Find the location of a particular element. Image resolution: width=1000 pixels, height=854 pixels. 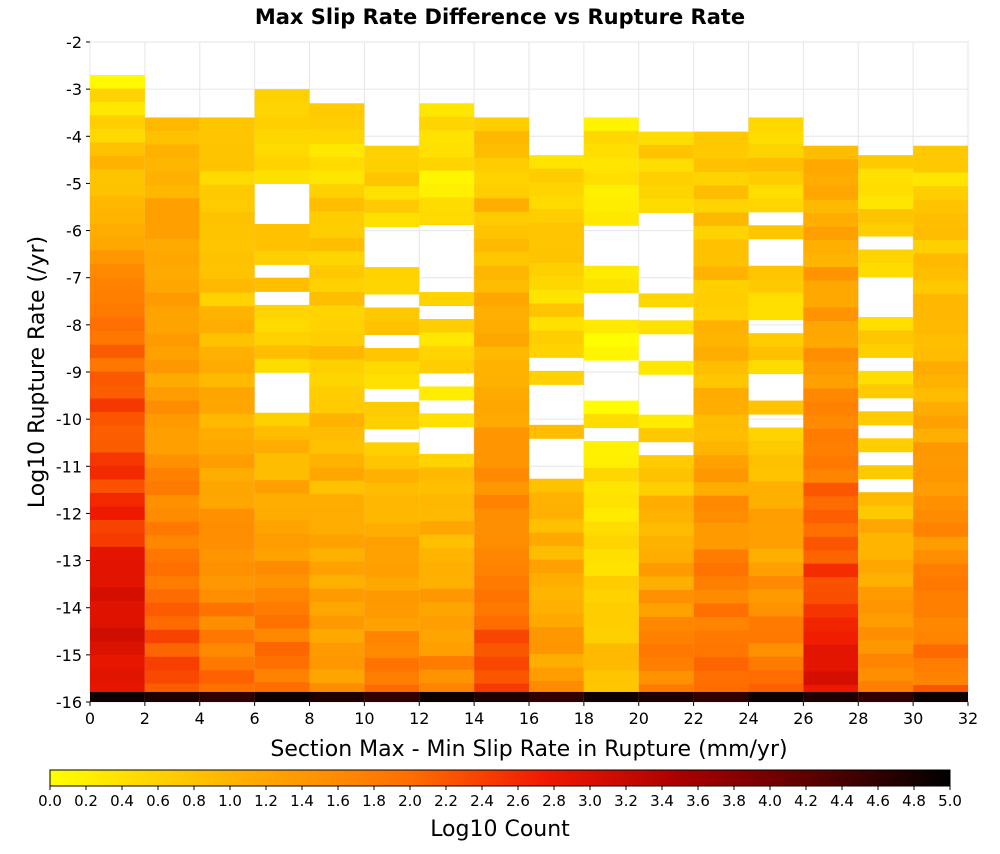

x-tick-label: 0 is located at coordinates (90, 718).